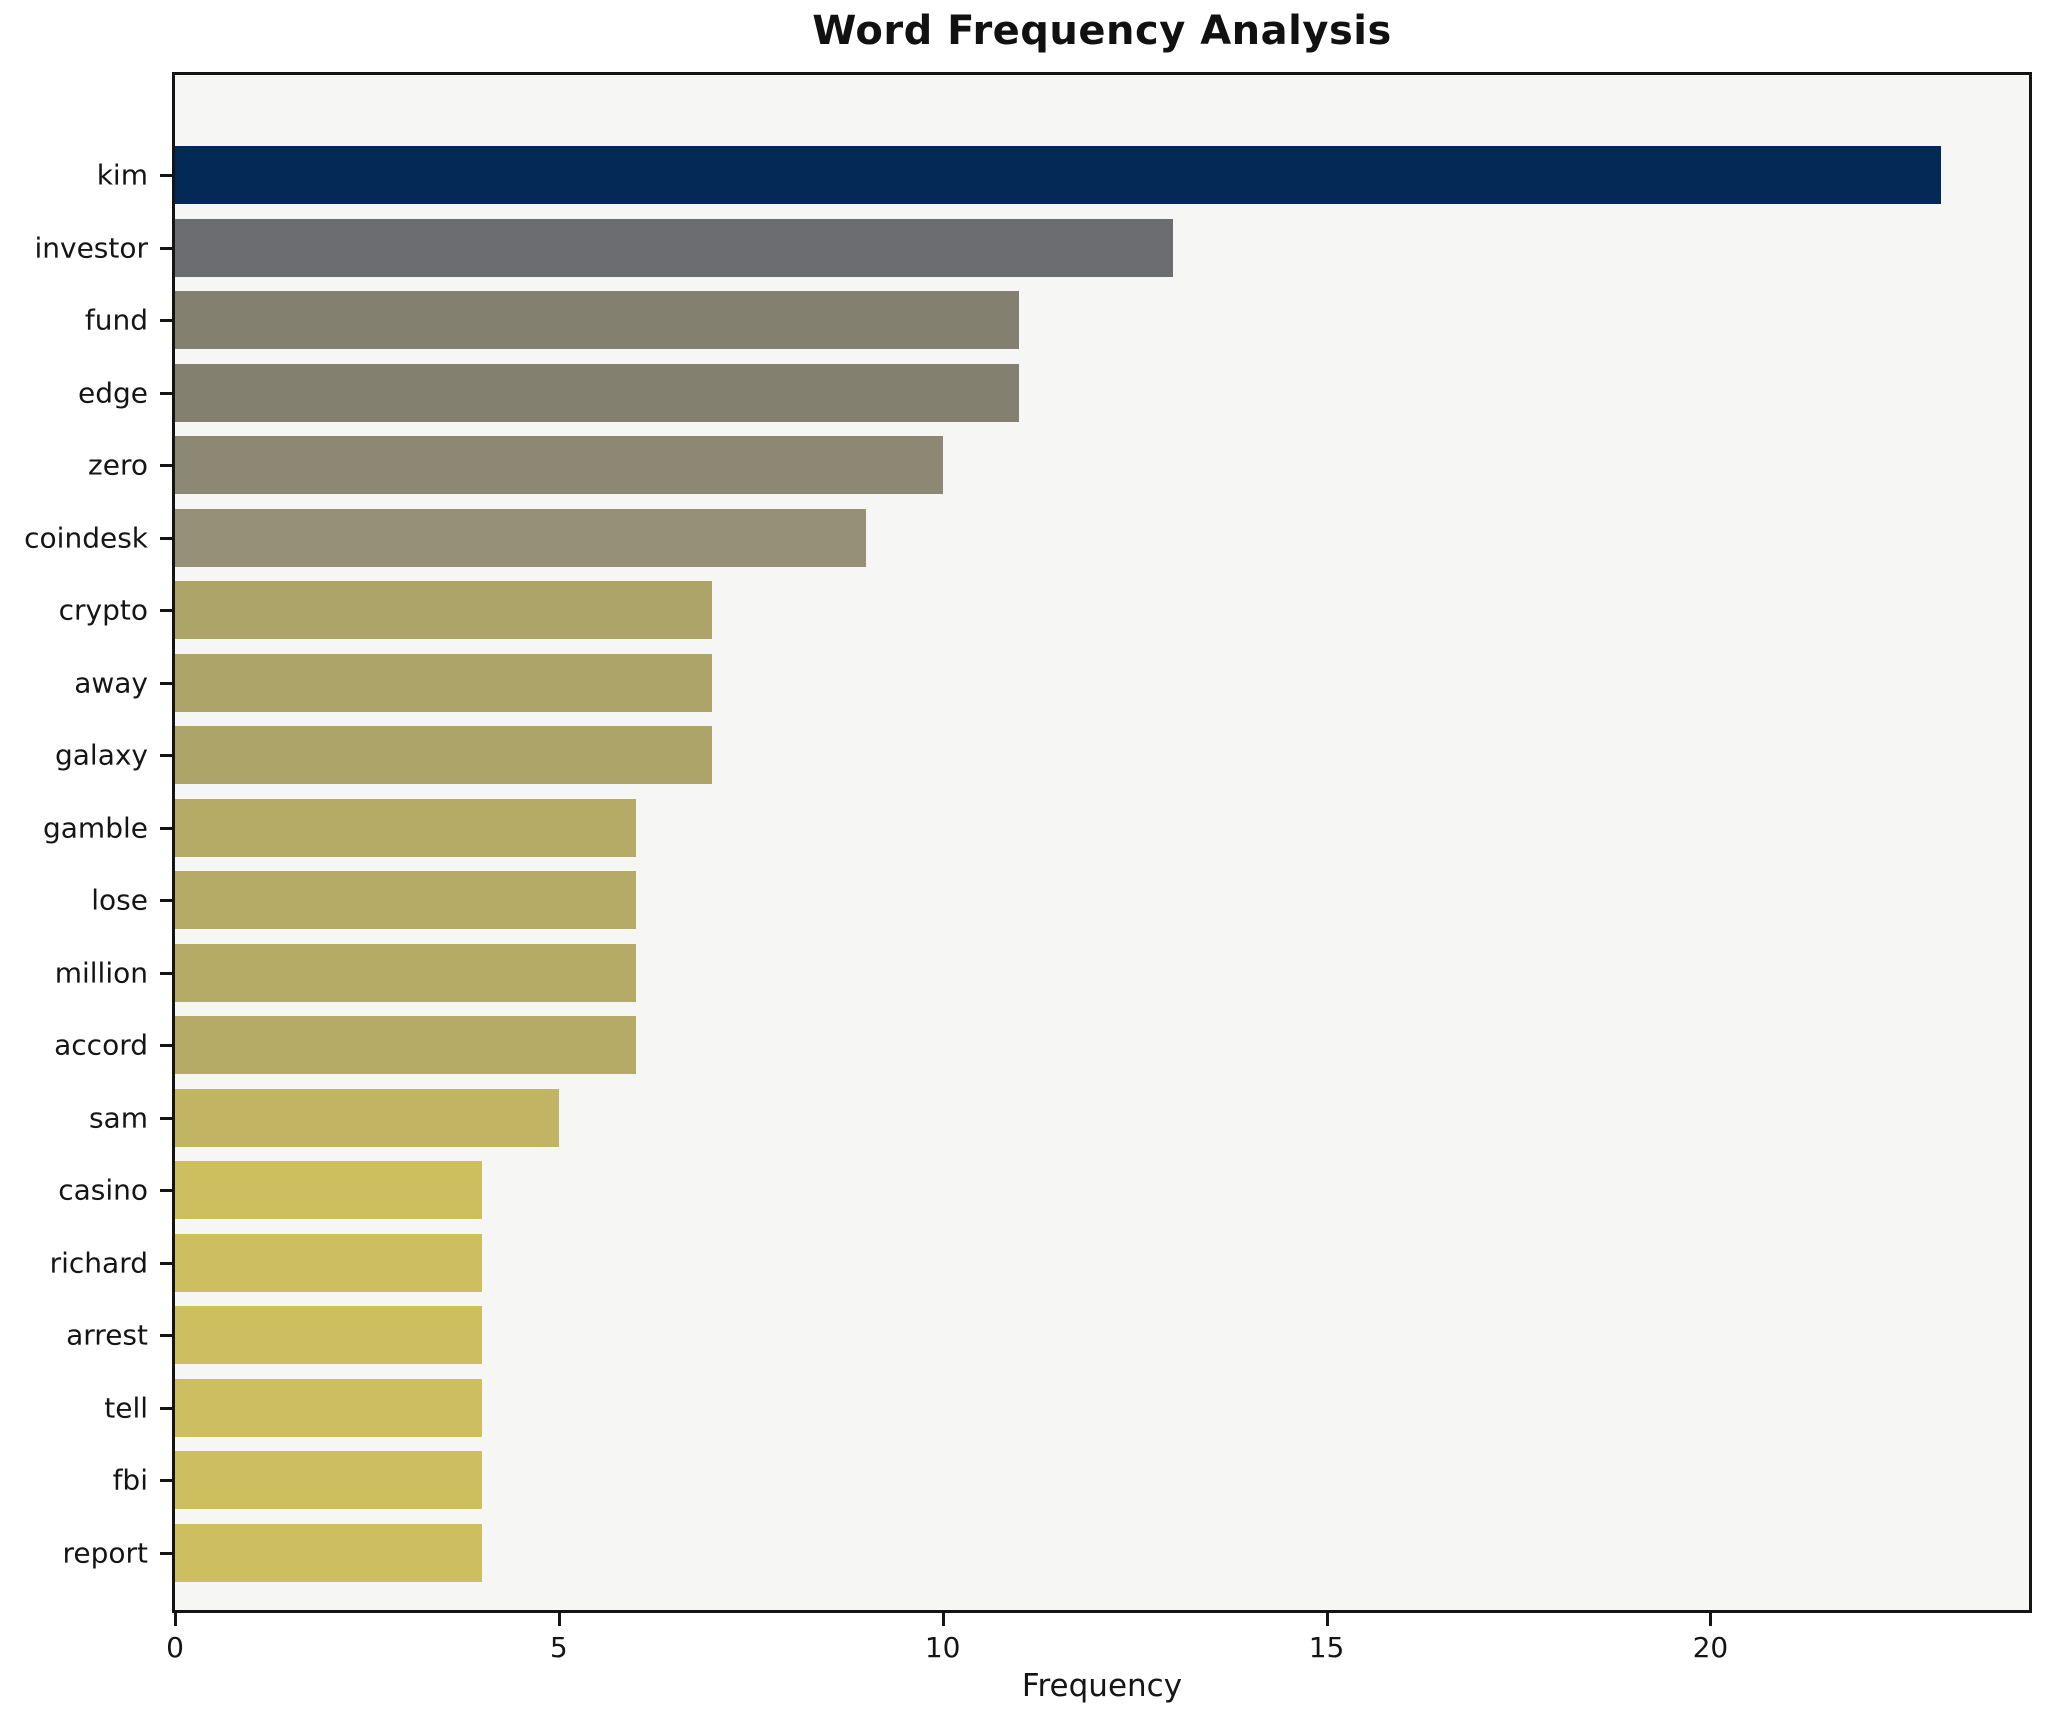  I want to click on y-tick-label-richard: richard, so click(98, 1263).